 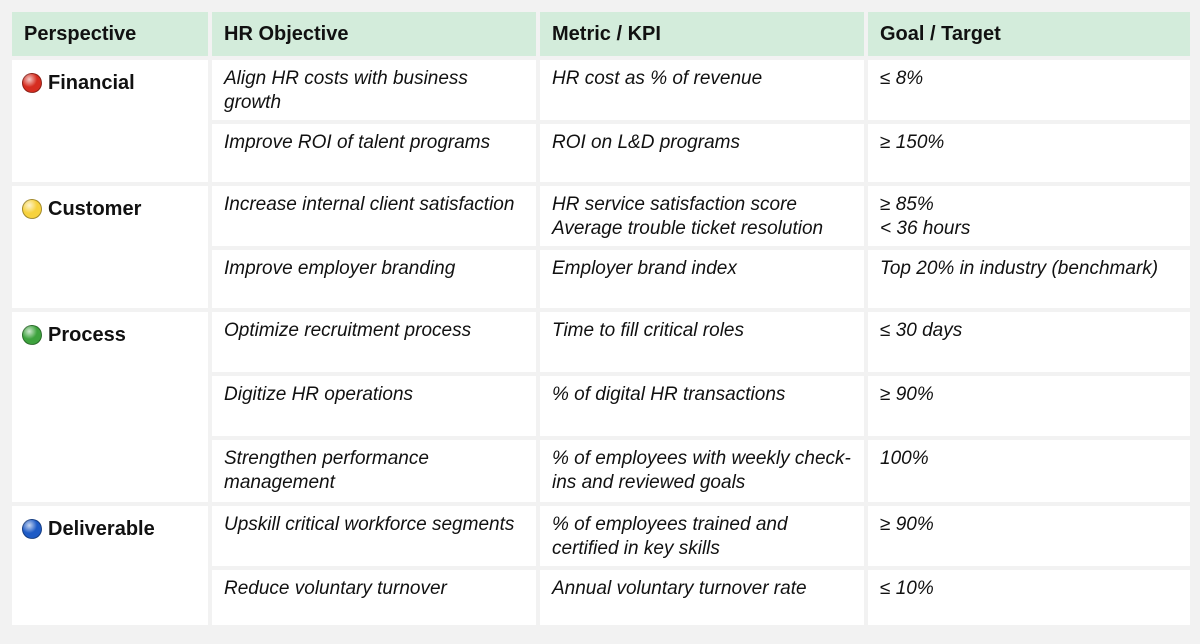 What do you see at coordinates (374, 216) in the screenshot?
I see `objective-cell: Increase internal client satisfaction` at bounding box center [374, 216].